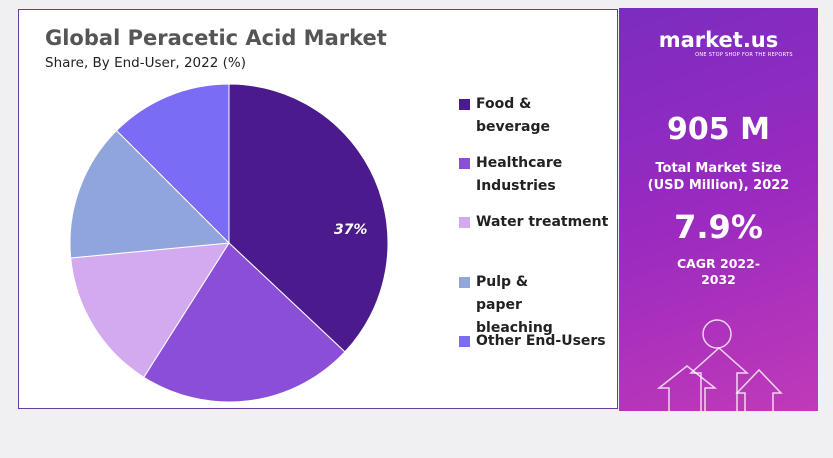 The image size is (833, 458). I want to click on legend-item: Other End-Users, so click(534, 341).